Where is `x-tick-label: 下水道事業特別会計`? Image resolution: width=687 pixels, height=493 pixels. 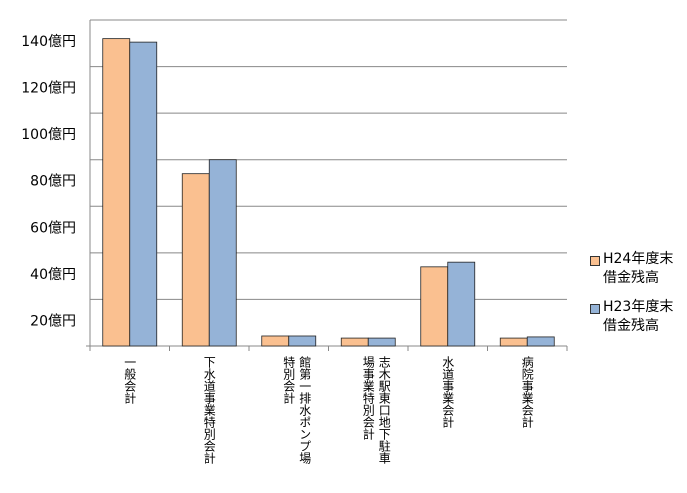
x-tick-label: 下水道事業特別会計 is located at coordinates (209, 410).